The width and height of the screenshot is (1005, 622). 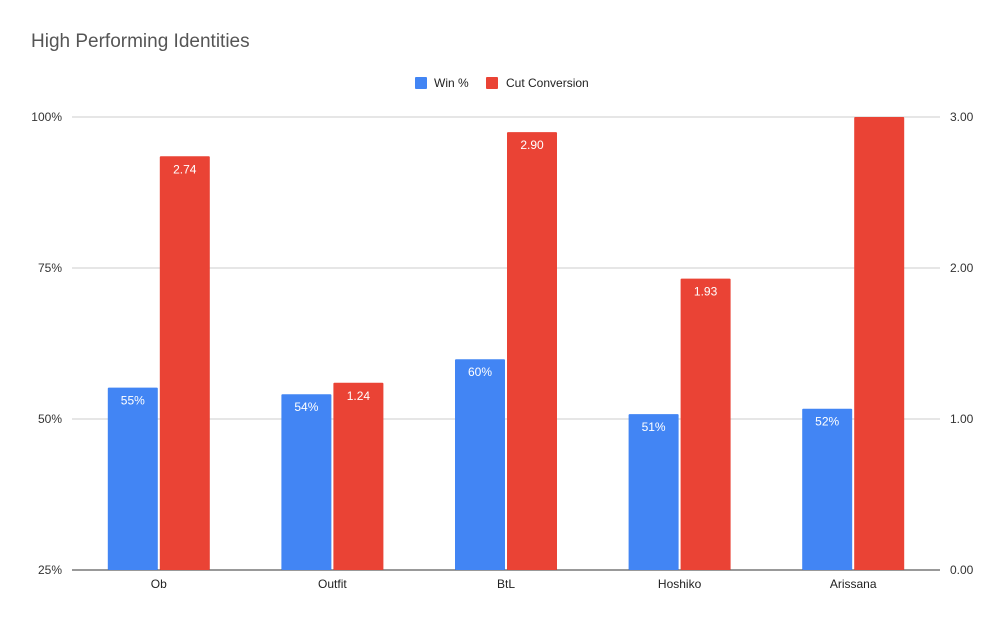 I want to click on right-axis-tick-label: 1.00, so click(x=962, y=419).